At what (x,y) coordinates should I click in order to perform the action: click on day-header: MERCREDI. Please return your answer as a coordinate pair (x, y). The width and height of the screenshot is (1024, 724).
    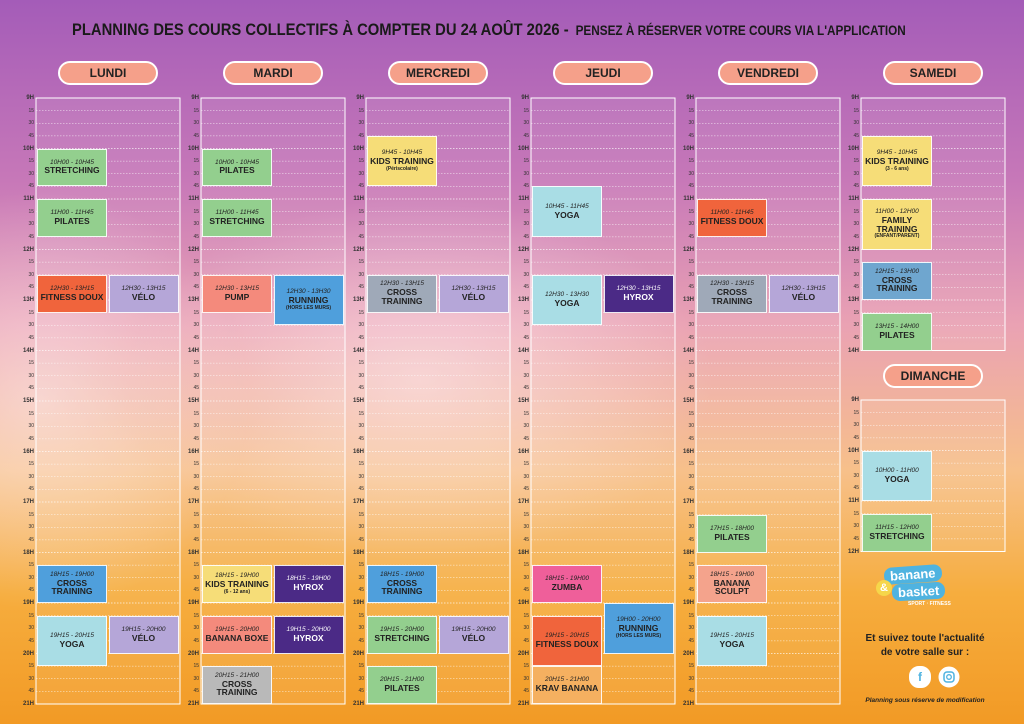
    Looking at the image, I should click on (438, 73).